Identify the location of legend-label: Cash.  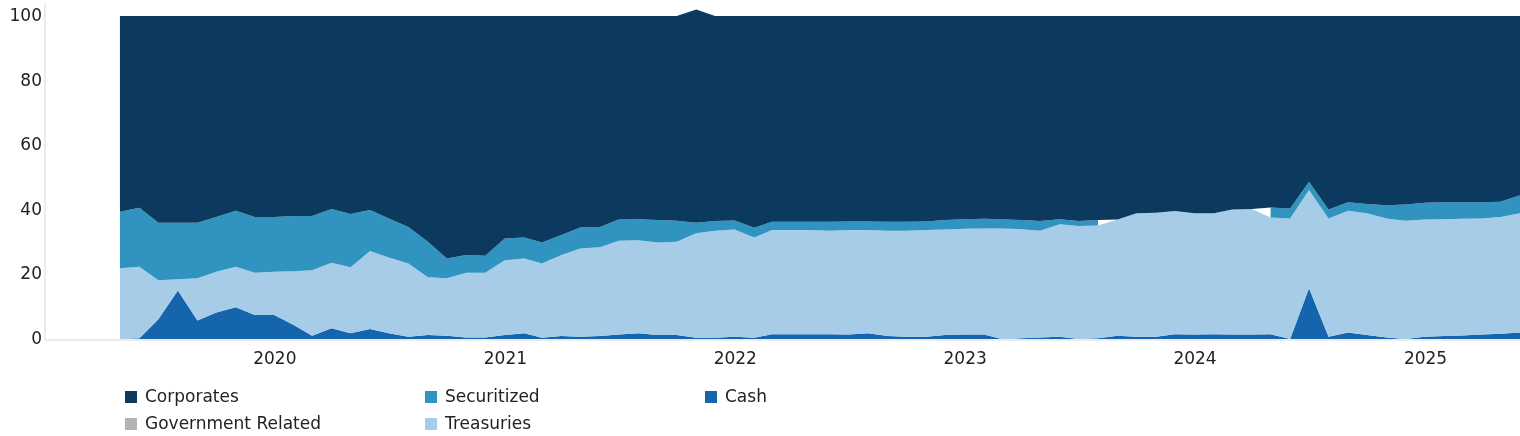
(746, 396).